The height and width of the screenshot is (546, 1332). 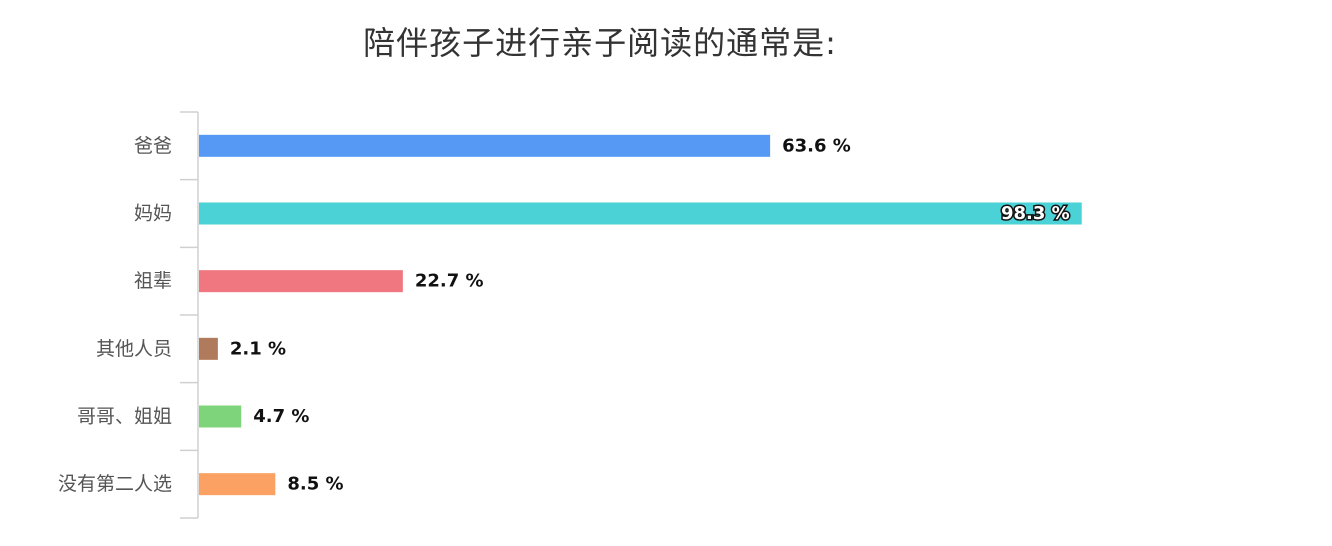 What do you see at coordinates (258, 348) in the screenshot?
I see `value-label: 2.1 %` at bounding box center [258, 348].